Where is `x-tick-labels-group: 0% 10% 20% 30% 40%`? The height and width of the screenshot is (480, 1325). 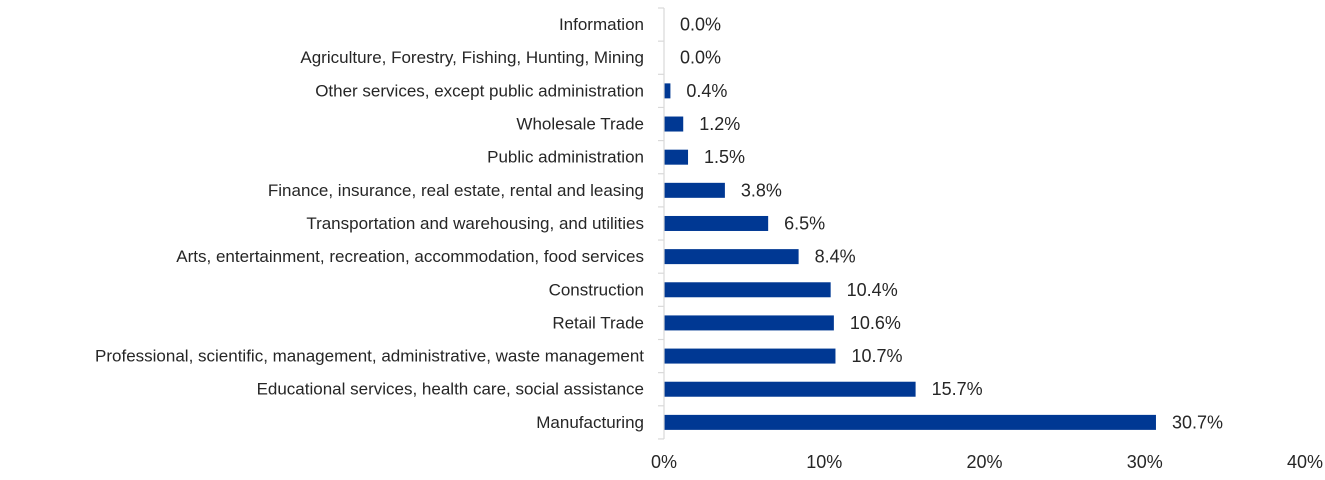 x-tick-labels-group: 0% 10% 20% 30% 40% is located at coordinates (987, 462).